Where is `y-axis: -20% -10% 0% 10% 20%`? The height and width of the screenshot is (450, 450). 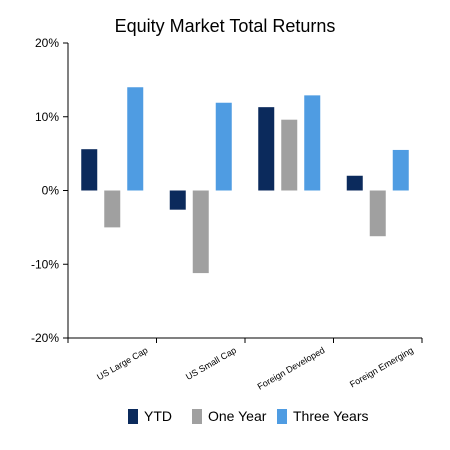 y-axis: -20% -10% 0% 10% 20% is located at coordinates (50, 190).